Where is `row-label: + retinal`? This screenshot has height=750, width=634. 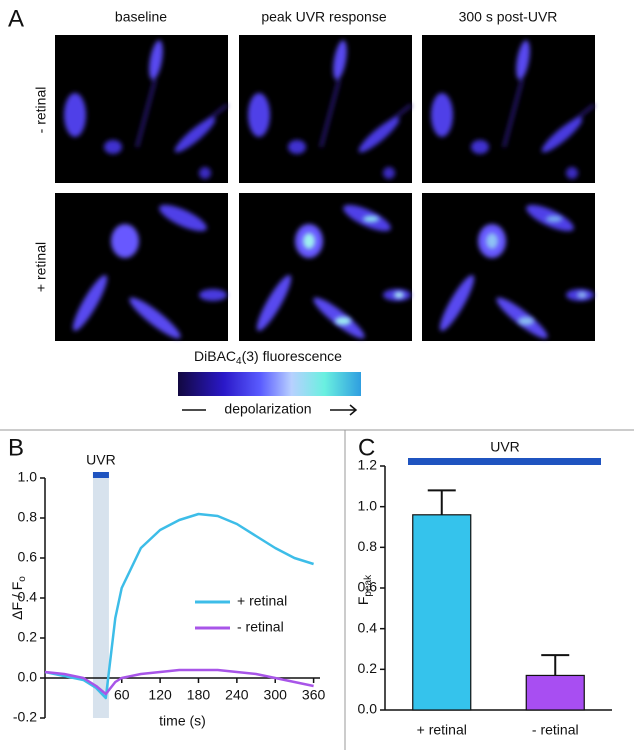 row-label: + retinal is located at coordinates (41, 267).